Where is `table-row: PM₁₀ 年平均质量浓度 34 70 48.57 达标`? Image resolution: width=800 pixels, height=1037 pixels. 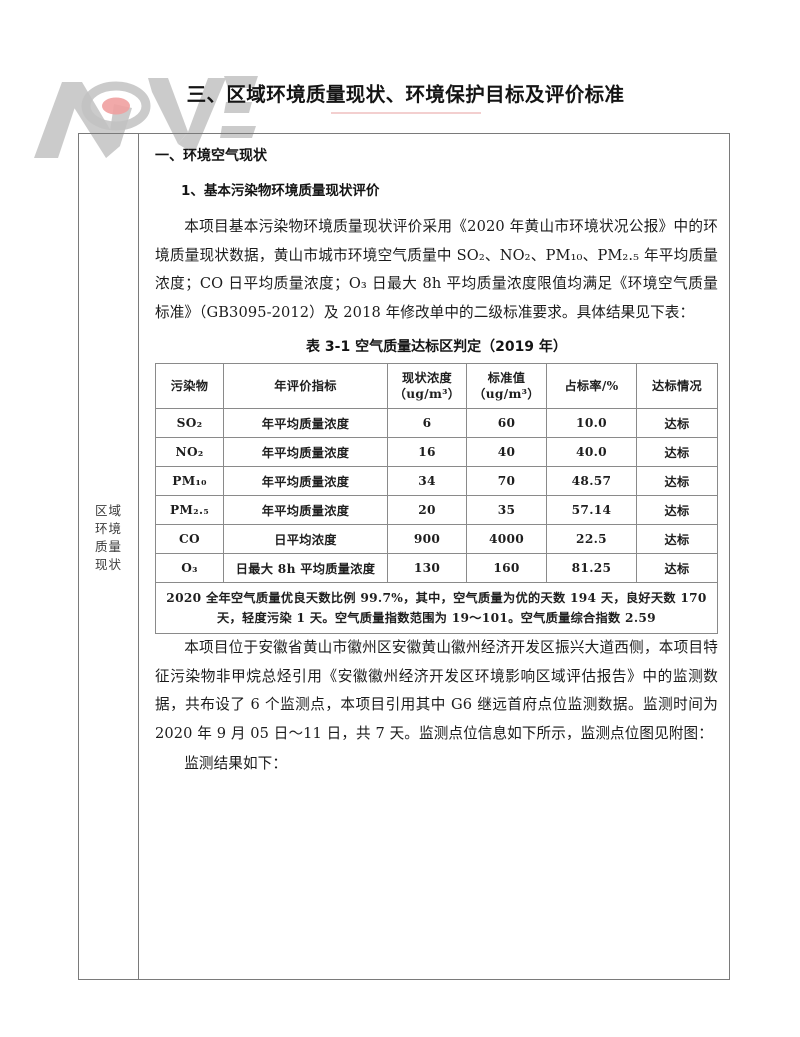
table-row: PM₁₀ 年平均质量浓度 34 70 48.57 达标 is located at coordinates (436, 481).